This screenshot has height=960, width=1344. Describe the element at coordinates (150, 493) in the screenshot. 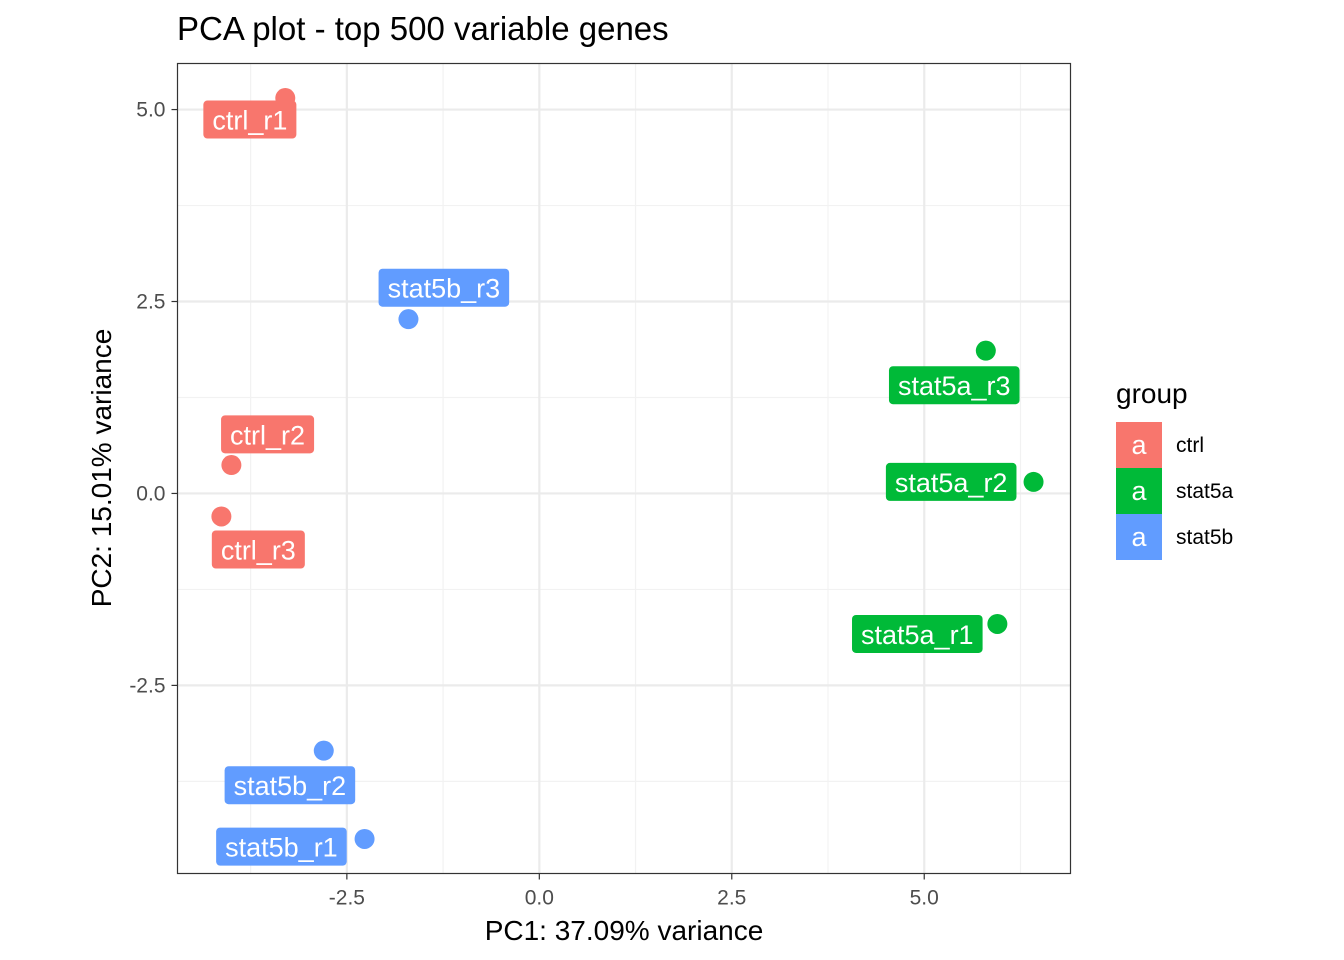

I see `y-tick-label: 0.0` at that location.